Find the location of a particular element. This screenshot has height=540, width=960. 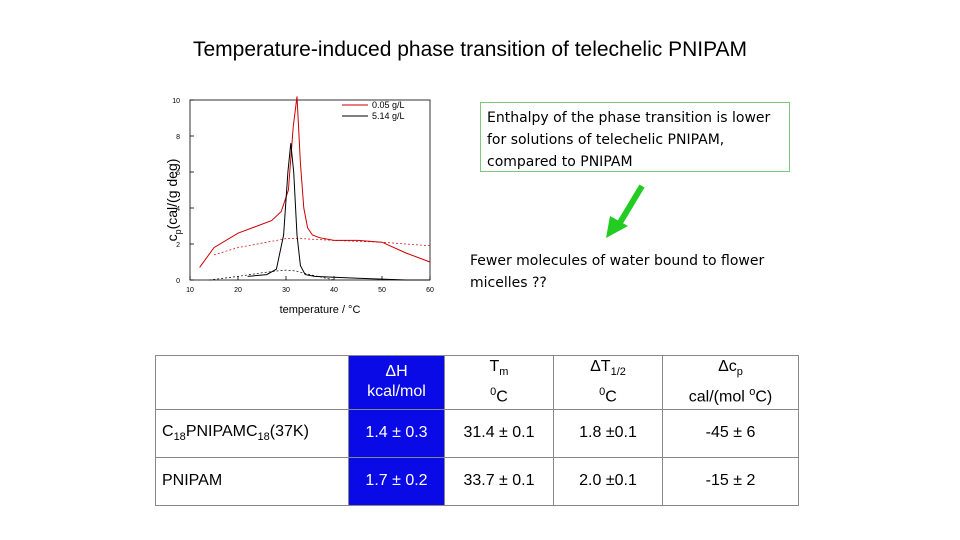

legend-label: 0.05 g/L is located at coordinates (388, 105).